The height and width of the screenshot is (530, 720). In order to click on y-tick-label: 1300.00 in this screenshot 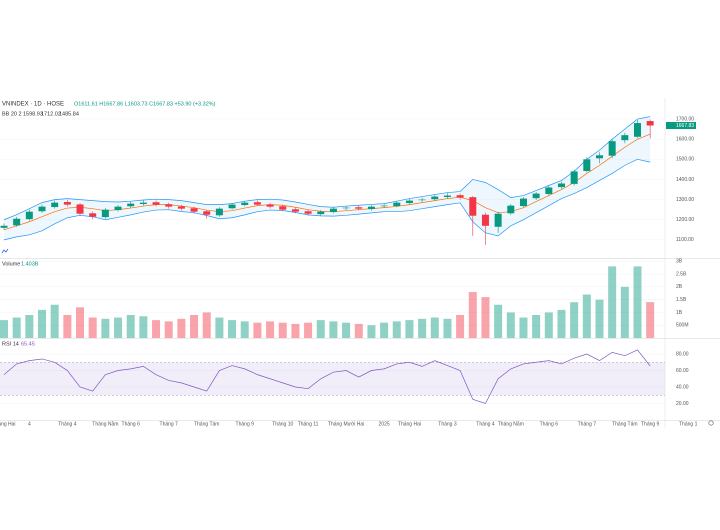, I will do `click(685, 200)`.